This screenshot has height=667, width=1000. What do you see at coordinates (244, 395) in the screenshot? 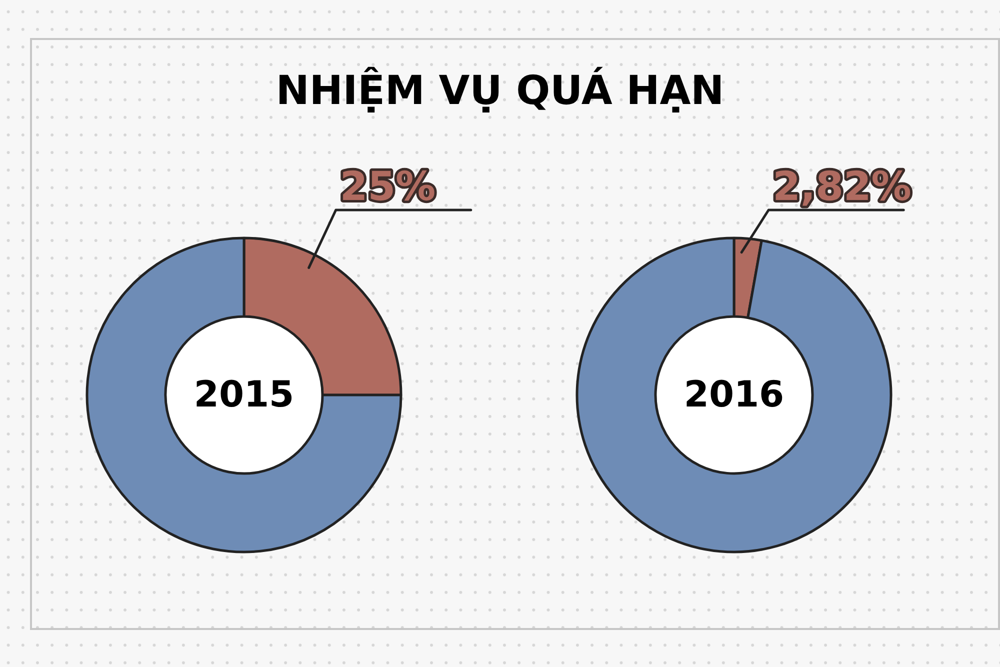
I see `text: 2015` at bounding box center [244, 395].